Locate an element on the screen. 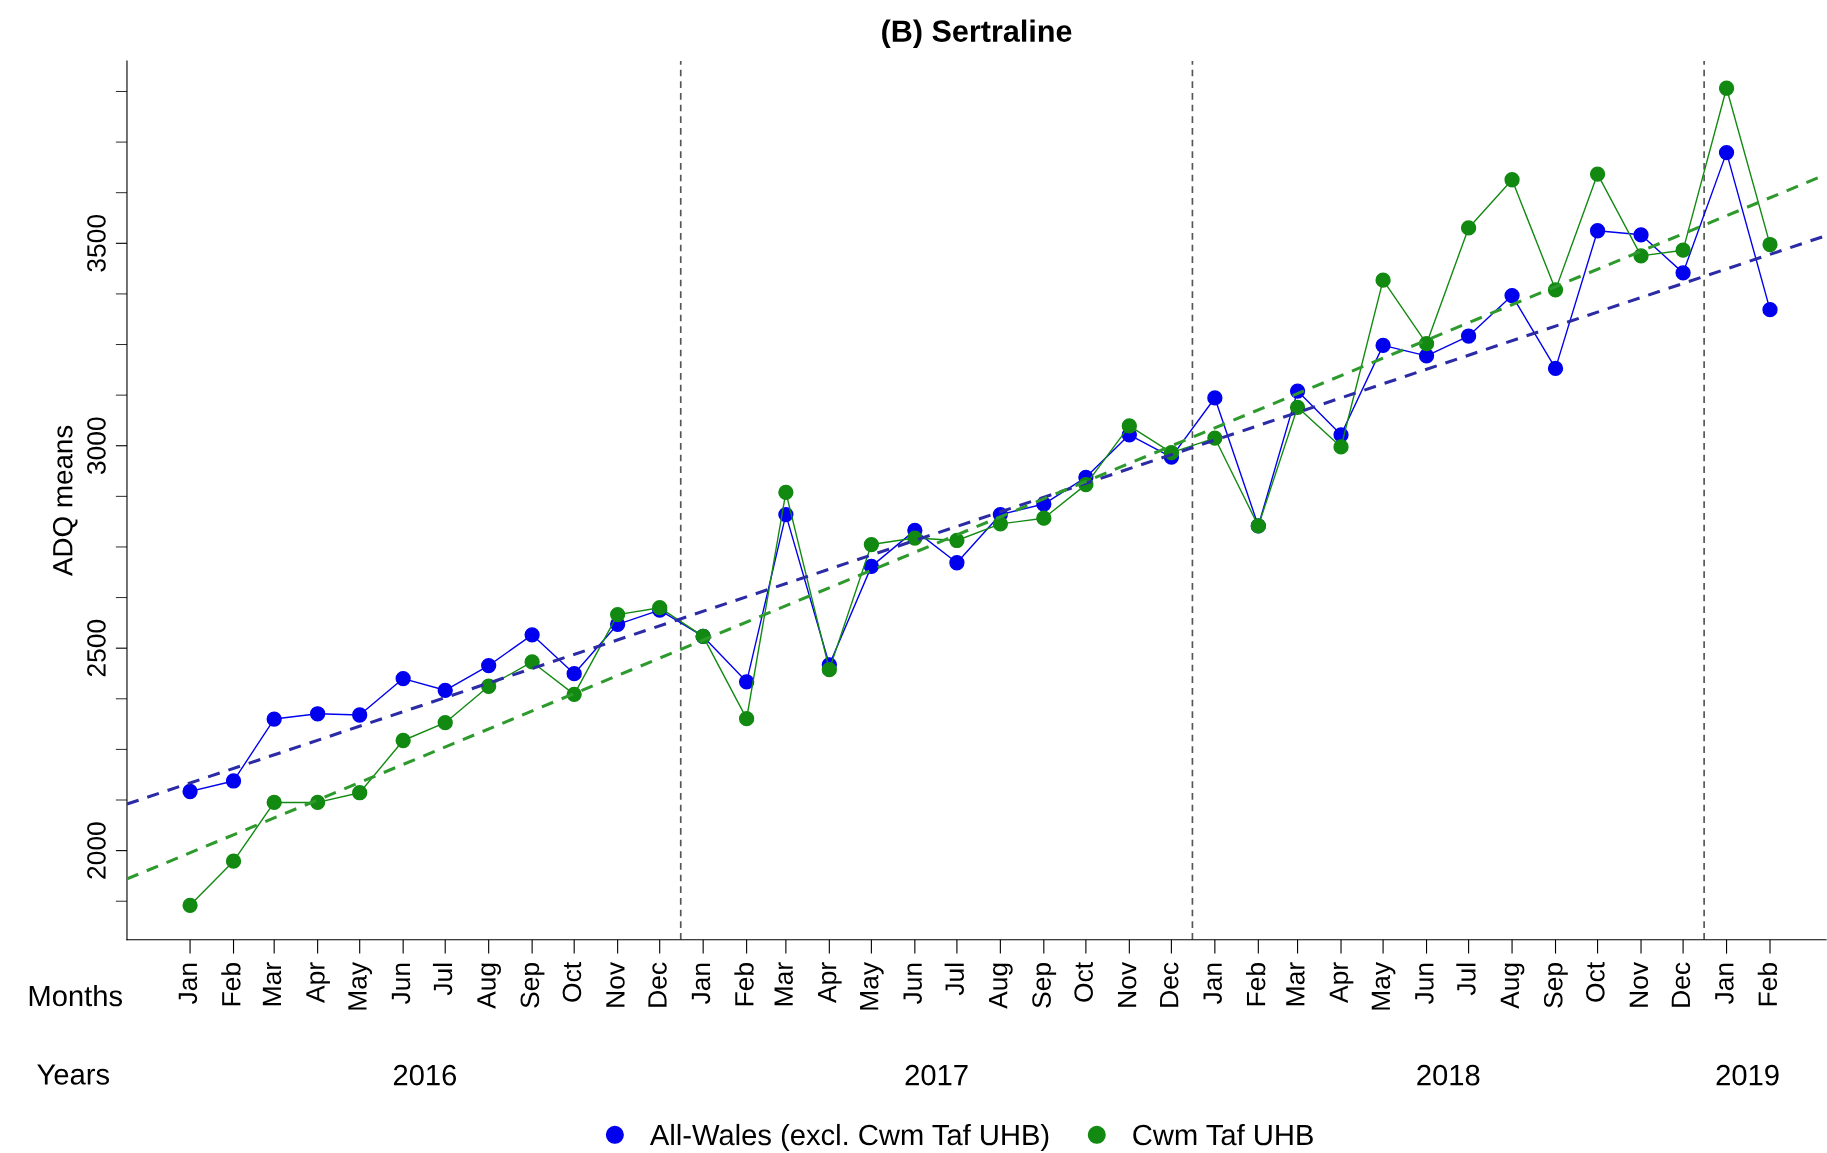  y-tick-label: 3000 is located at coordinates (96, 446).